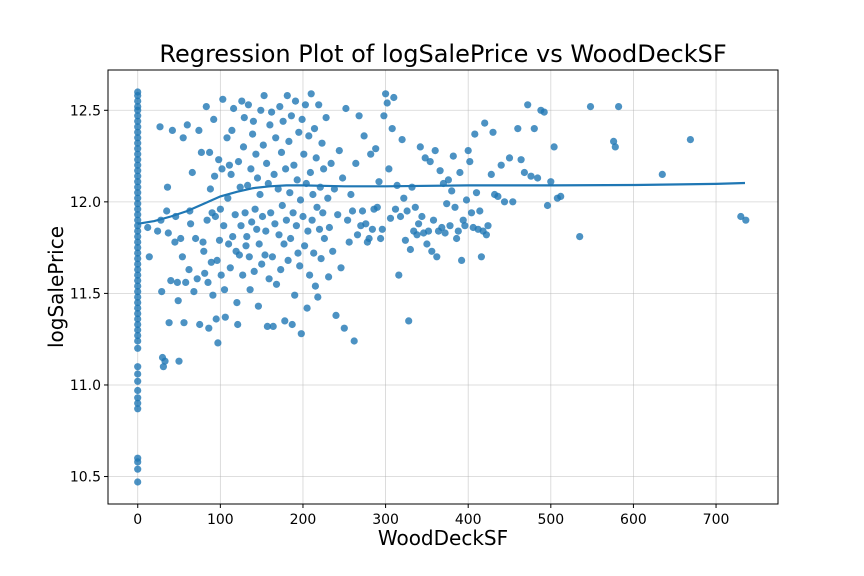 The height and width of the screenshot is (576, 864). Describe the element at coordinates (85, 478) in the screenshot. I see `y-tick-label: 10.5` at that location.